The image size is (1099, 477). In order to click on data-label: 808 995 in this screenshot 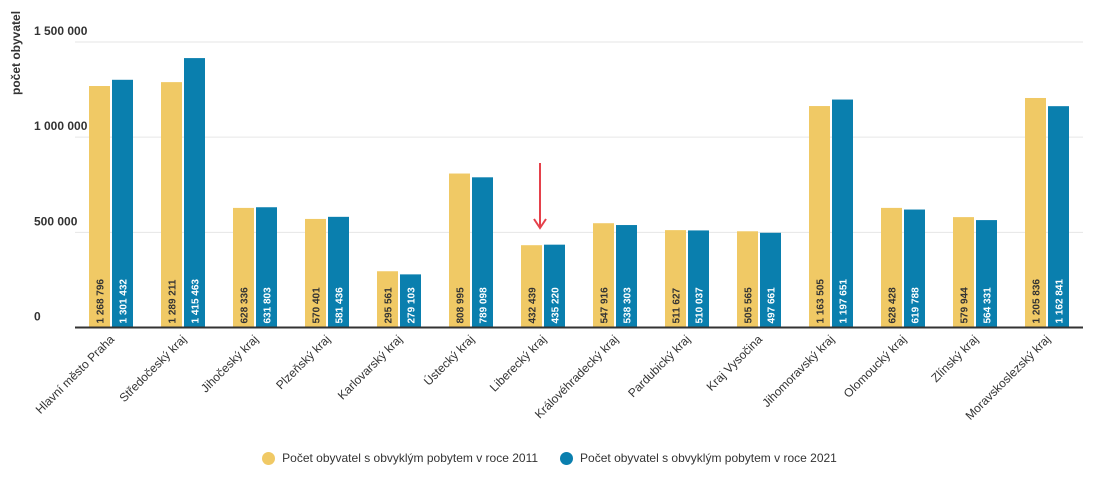, I will do `click(461, 305)`.